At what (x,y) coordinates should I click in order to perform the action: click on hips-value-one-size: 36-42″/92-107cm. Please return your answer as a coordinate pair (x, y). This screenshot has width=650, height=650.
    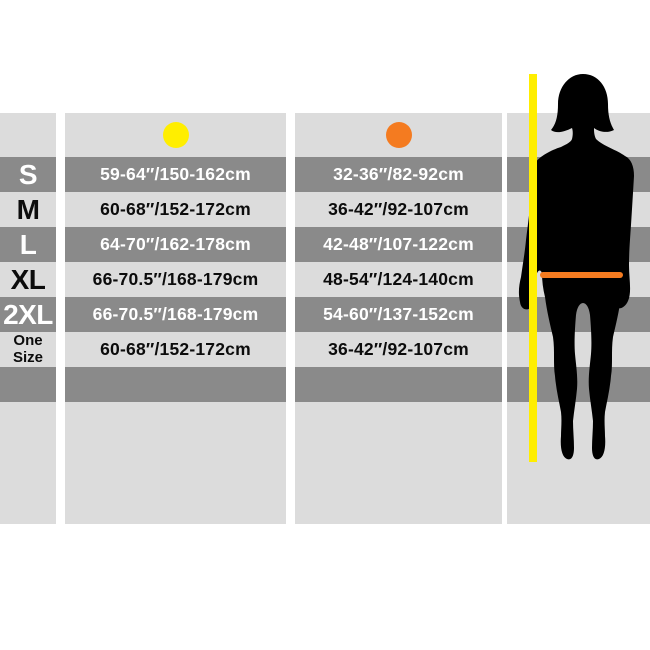
    Looking at the image, I should click on (398, 349).